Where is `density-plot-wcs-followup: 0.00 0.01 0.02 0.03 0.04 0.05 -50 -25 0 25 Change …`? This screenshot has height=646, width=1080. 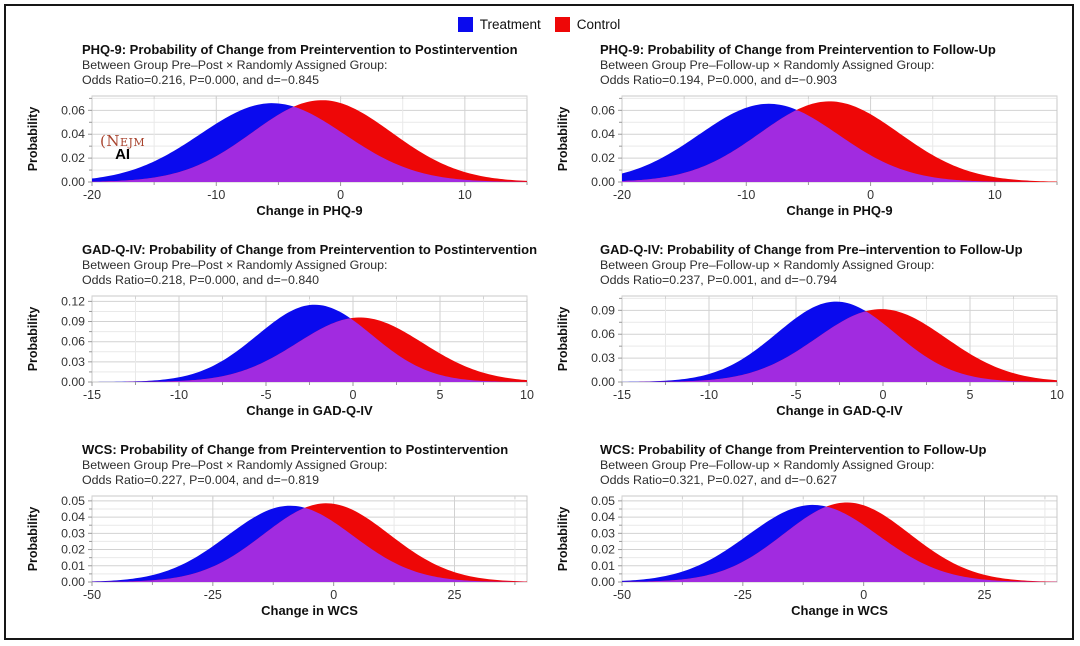 density-plot-wcs-followup: 0.00 0.01 0.02 0.03 0.04 0.05 -50 -25 0 25 Change … is located at coordinates (807, 556).